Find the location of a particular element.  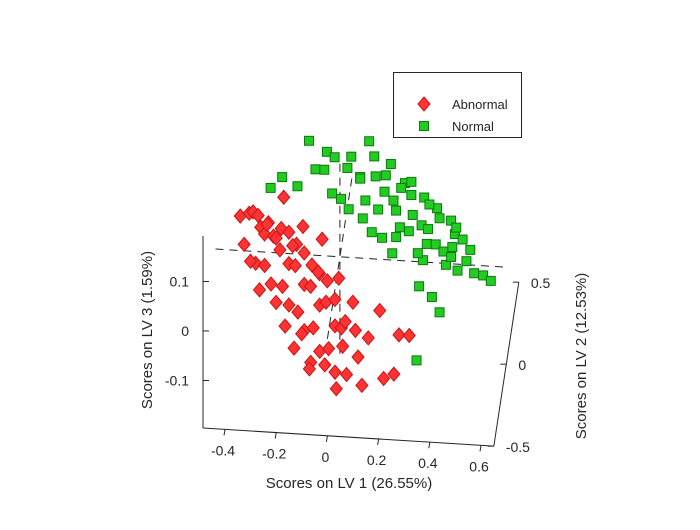

y-axis-label: Scores on LV 2 (12.53%) is located at coordinates (581, 356).